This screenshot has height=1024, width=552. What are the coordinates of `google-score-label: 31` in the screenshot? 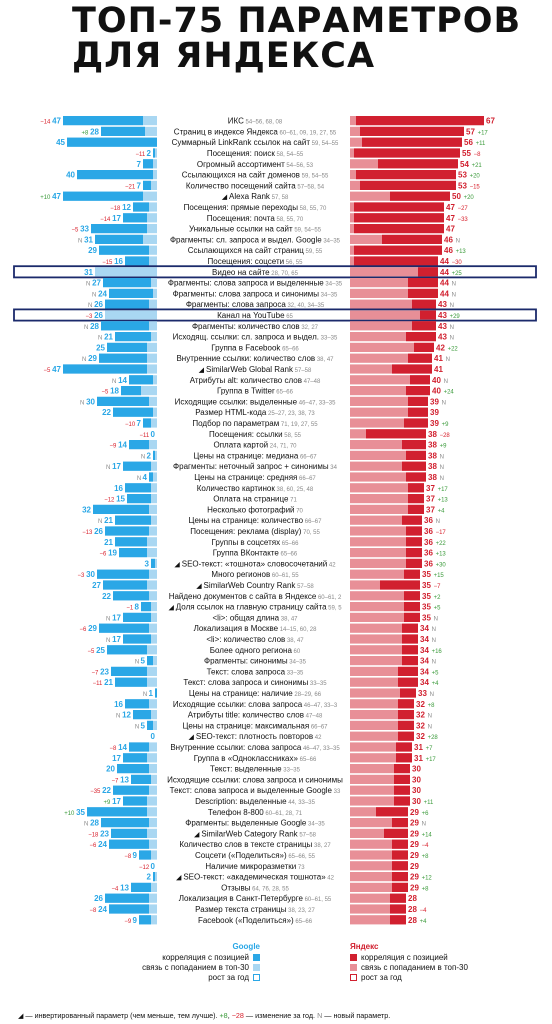 It's located at (88, 272).